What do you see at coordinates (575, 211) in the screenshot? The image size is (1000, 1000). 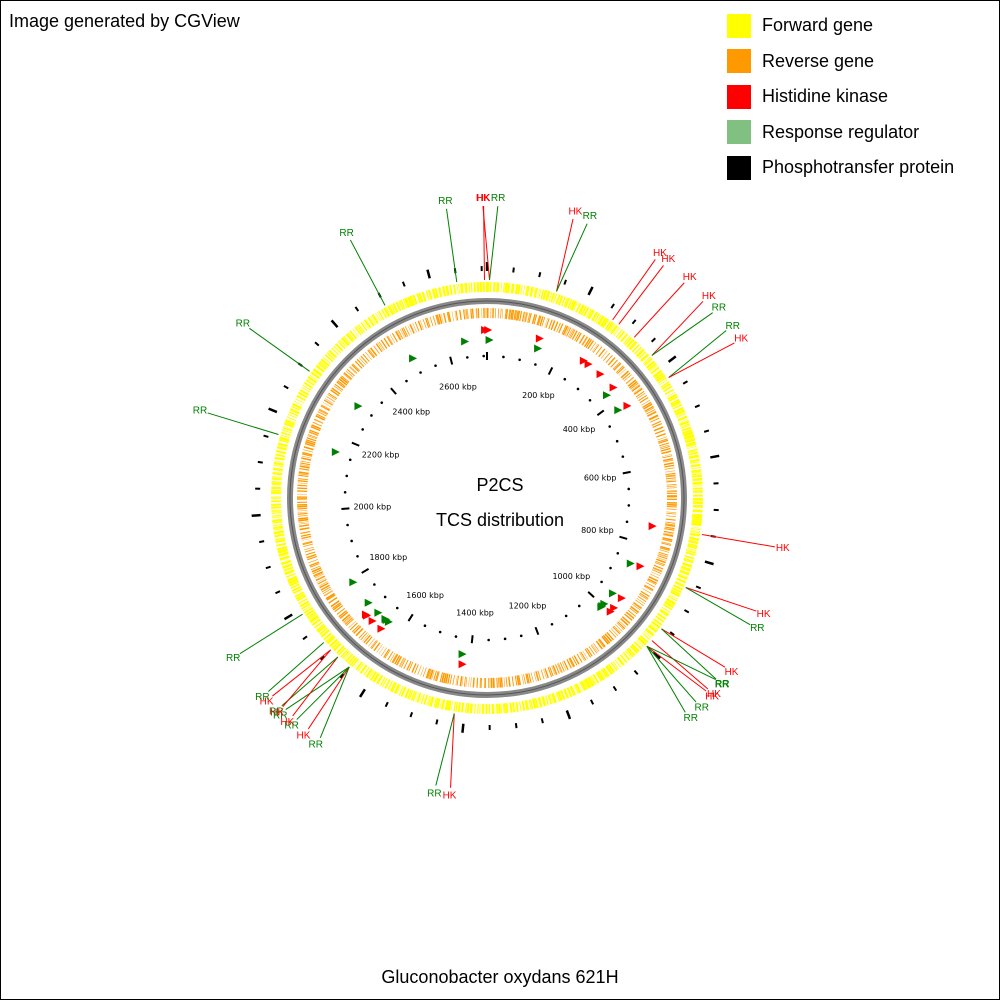 I see `feature-label: HK` at bounding box center [575, 211].